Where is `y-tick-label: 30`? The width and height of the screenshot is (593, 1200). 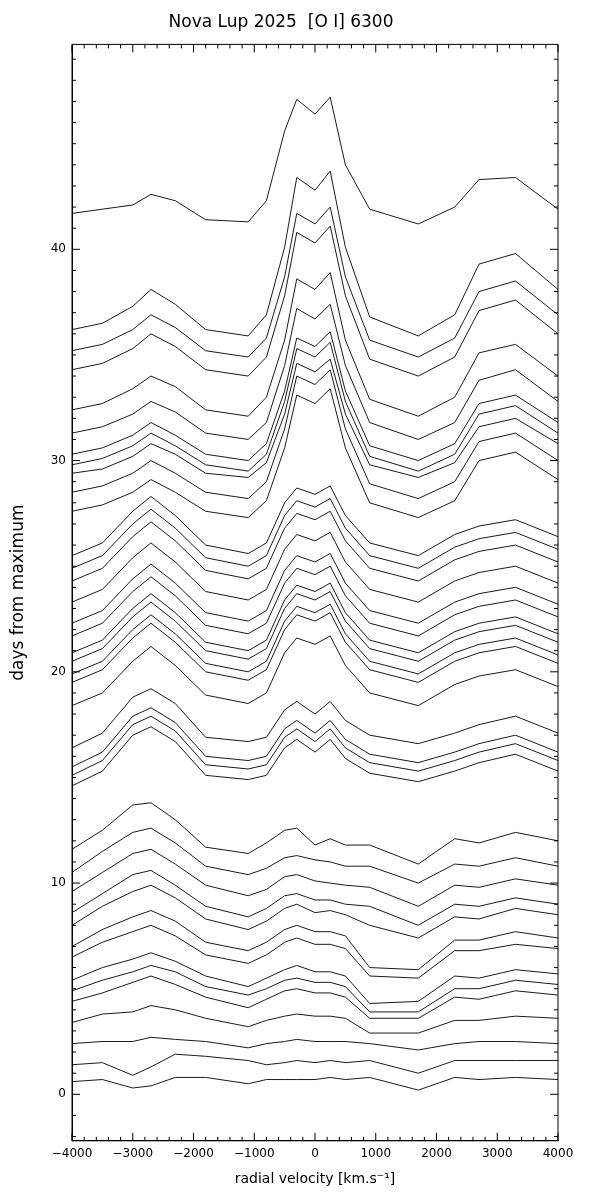
y-tick-label: 30 is located at coordinates (58, 459).